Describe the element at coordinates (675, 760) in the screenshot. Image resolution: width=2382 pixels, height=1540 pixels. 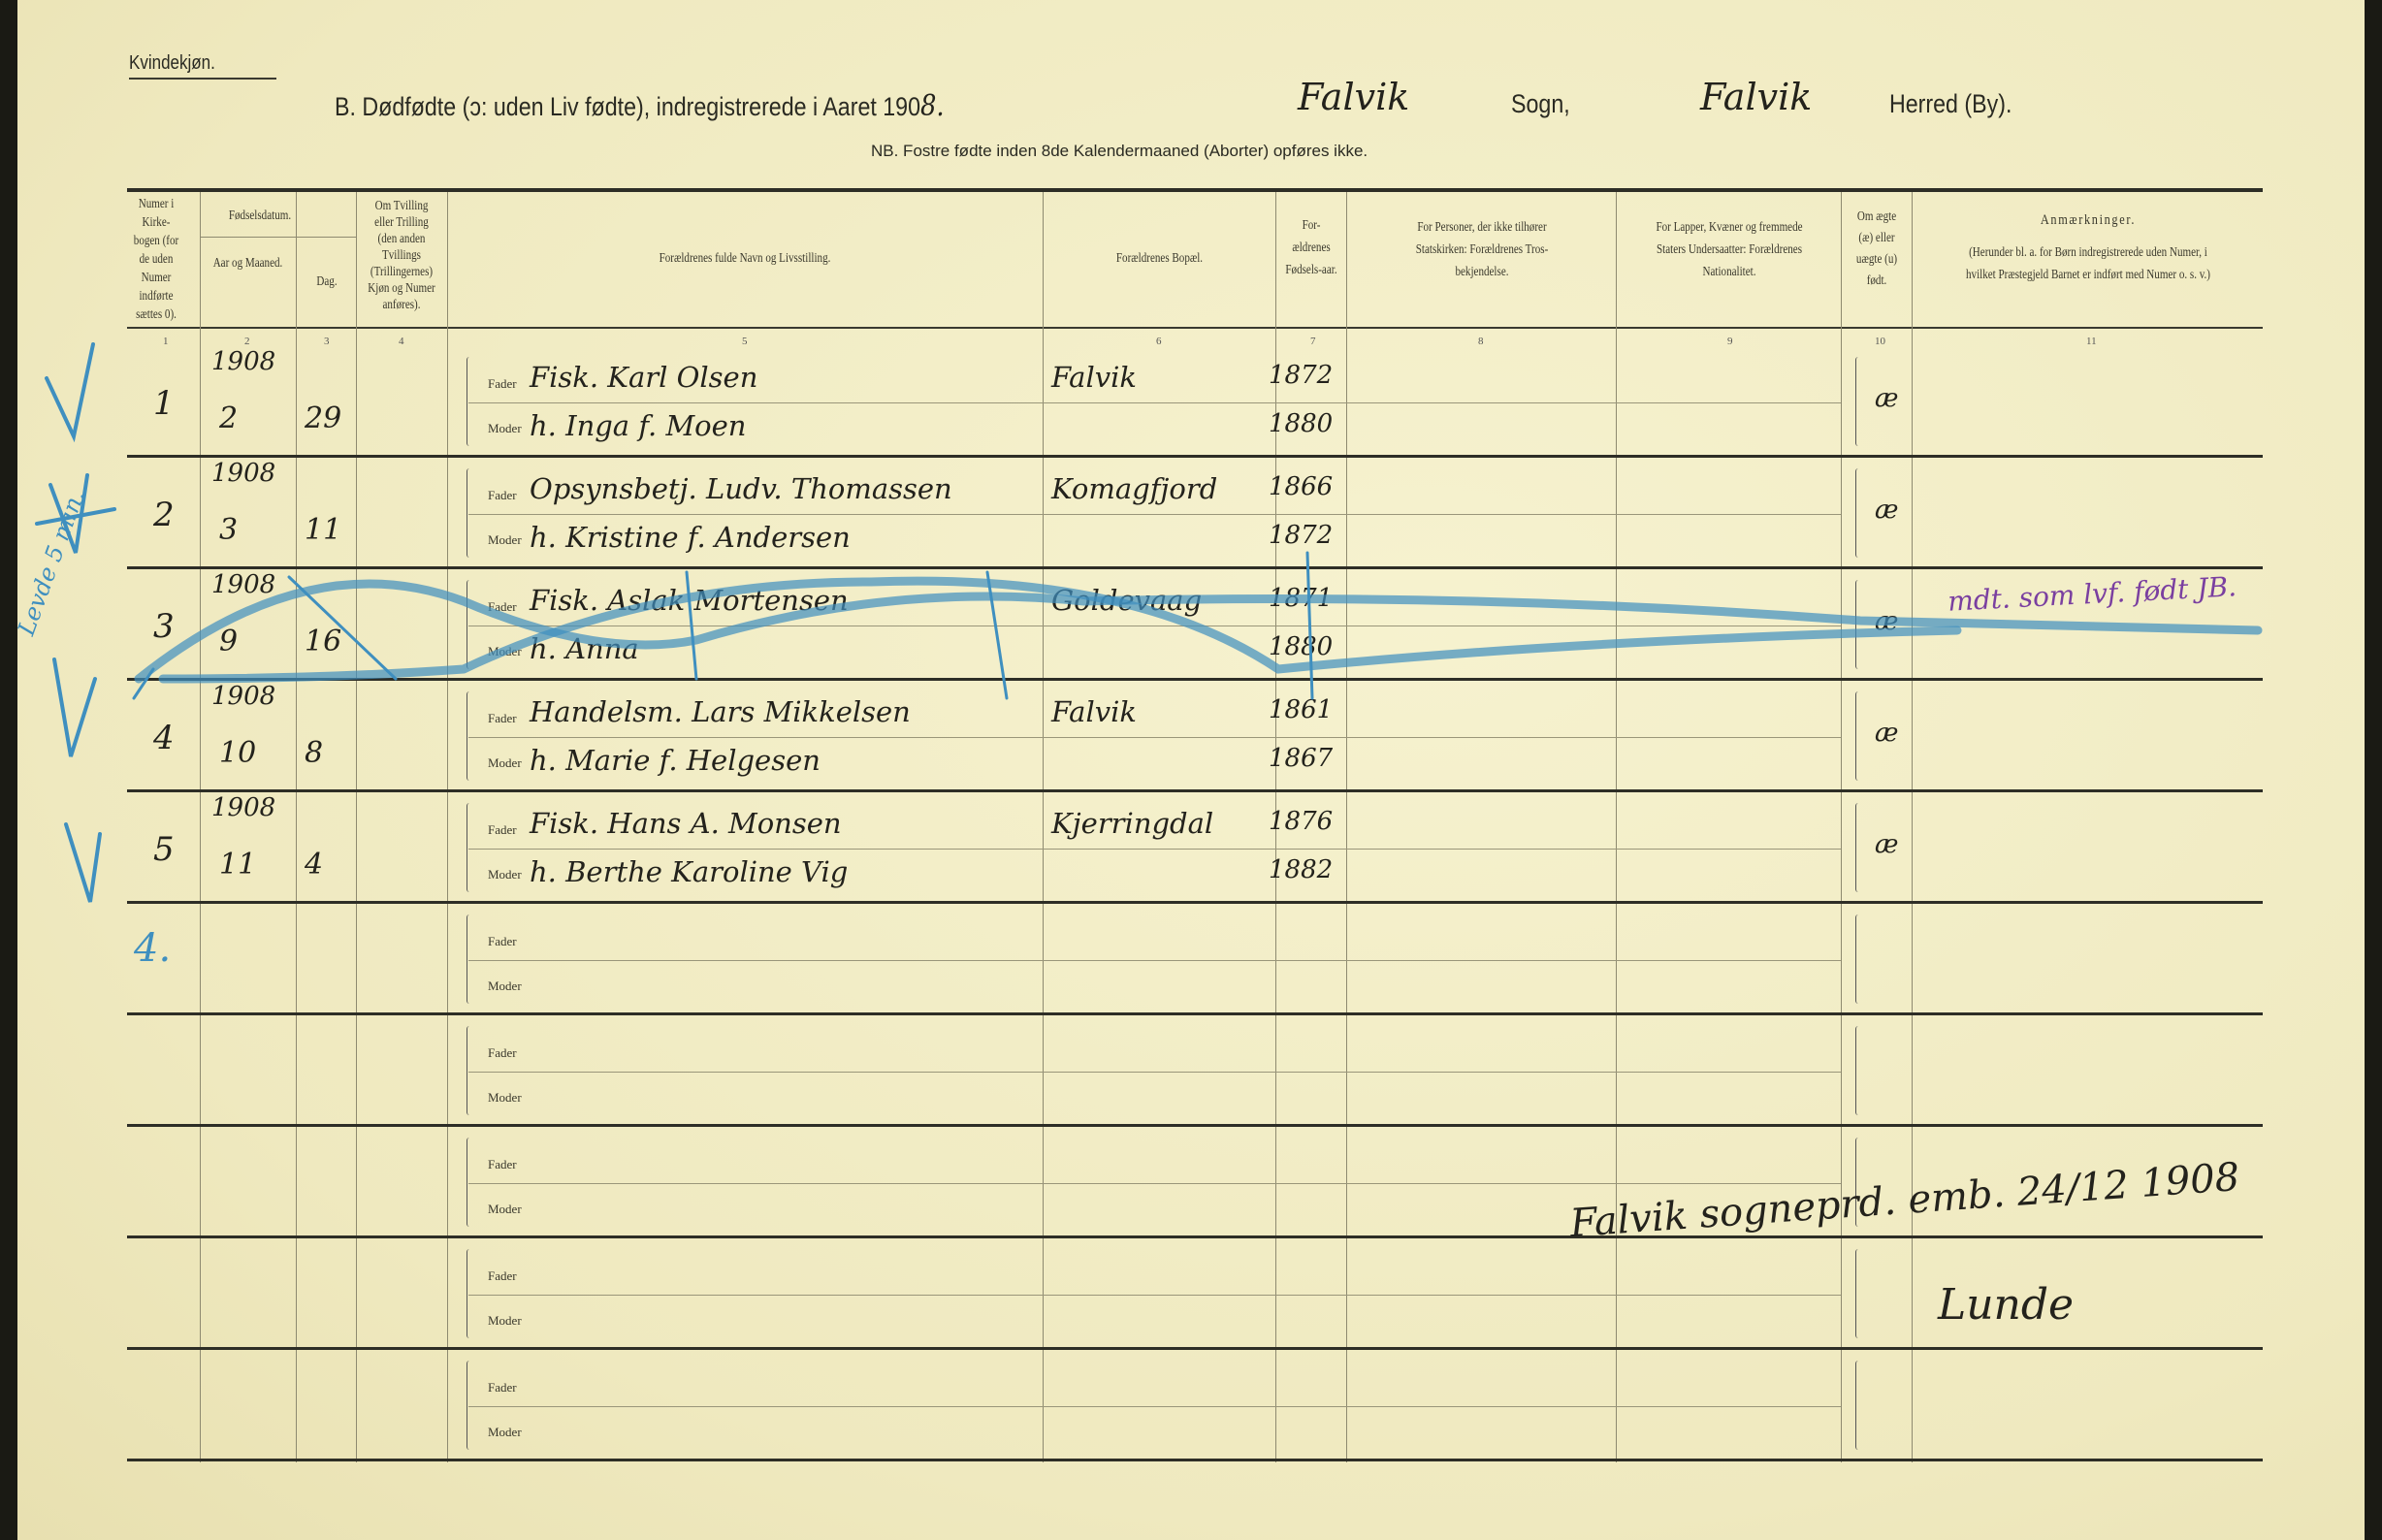
I see `mother-name: h. Marie f. Helgesen` at that location.